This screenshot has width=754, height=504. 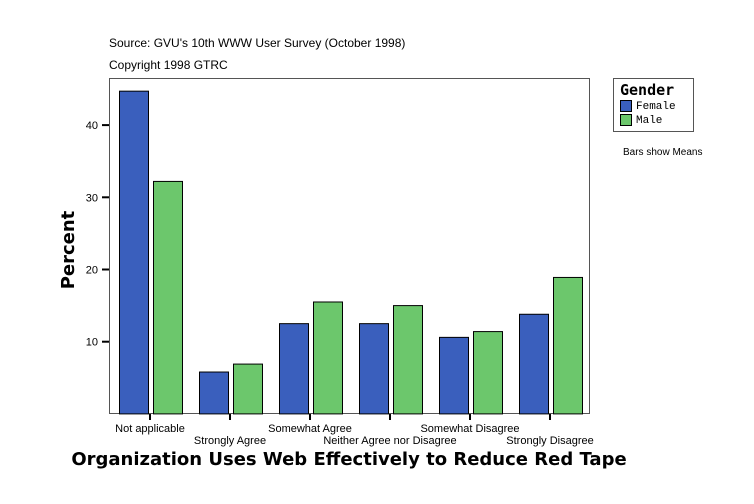 What do you see at coordinates (626, 106) in the screenshot?
I see `legend-swatch-female` at bounding box center [626, 106].